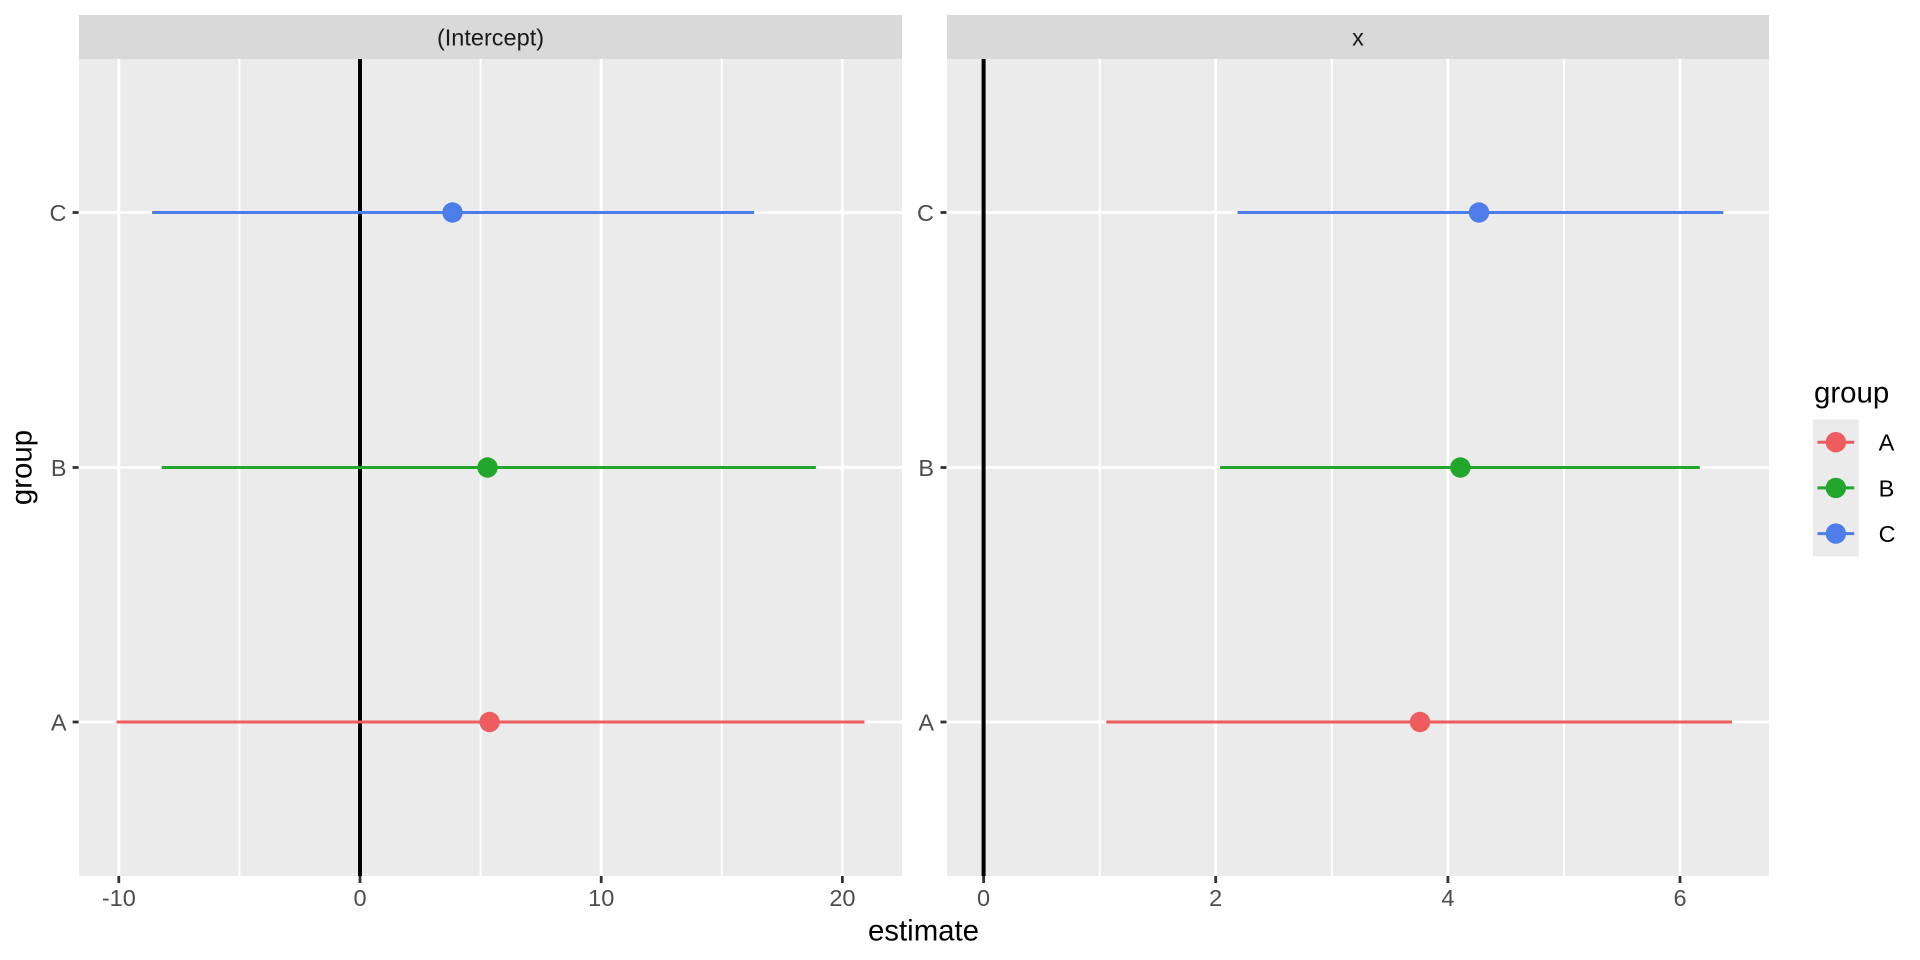 Image resolution: width=1920 pixels, height=960 pixels. Describe the element at coordinates (601, 898) in the screenshot. I see `svg-text: 10` at that location.